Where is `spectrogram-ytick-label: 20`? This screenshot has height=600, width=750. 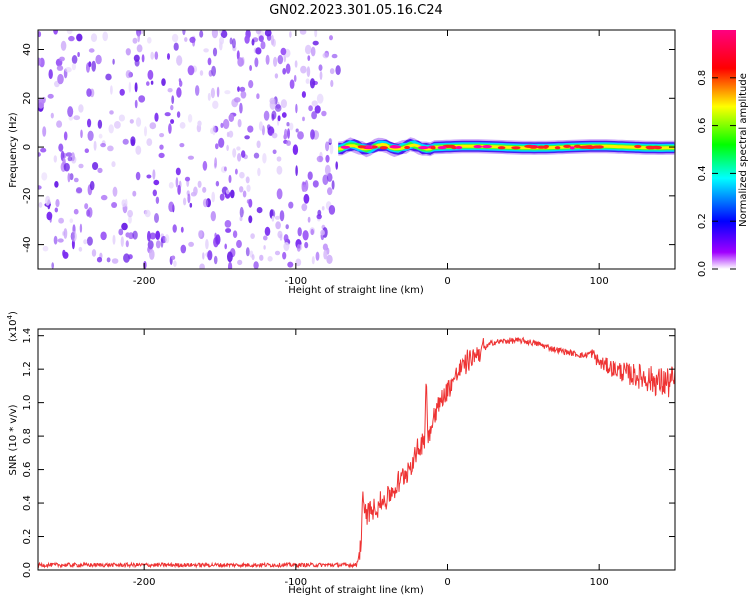
spectrogram-ytick-label: 20 is located at coordinates (27, 98).